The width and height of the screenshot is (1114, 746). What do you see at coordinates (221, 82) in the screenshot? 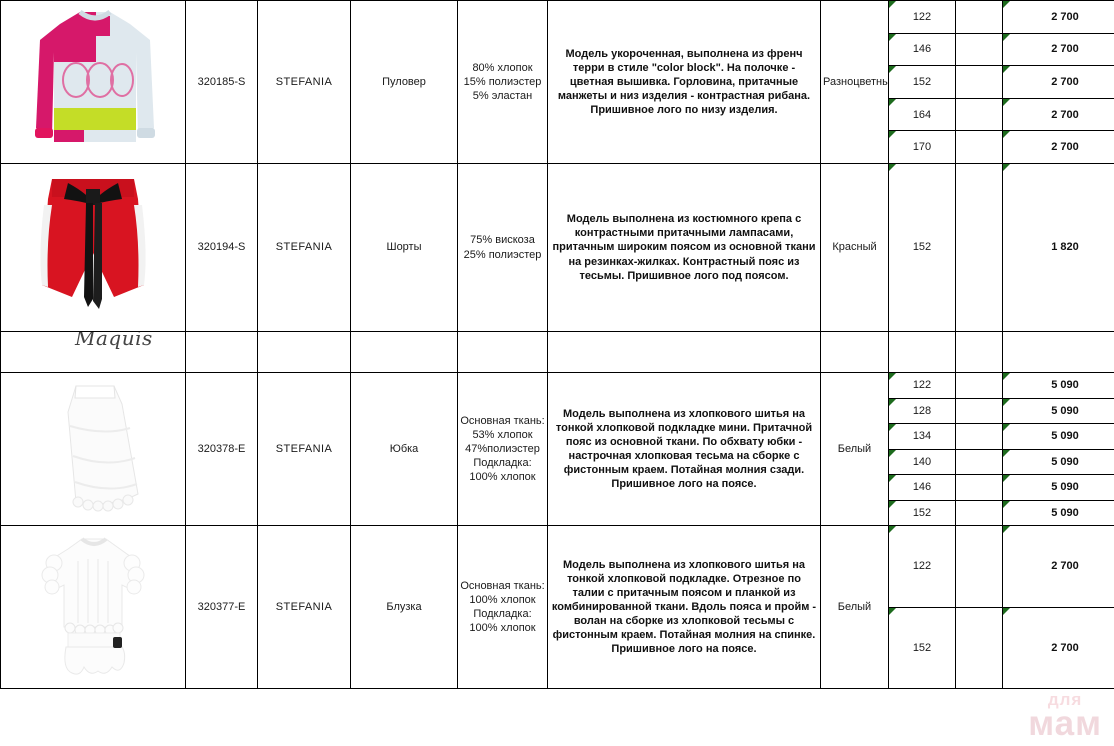
I see `article-cell: 320185-S` at bounding box center [221, 82].